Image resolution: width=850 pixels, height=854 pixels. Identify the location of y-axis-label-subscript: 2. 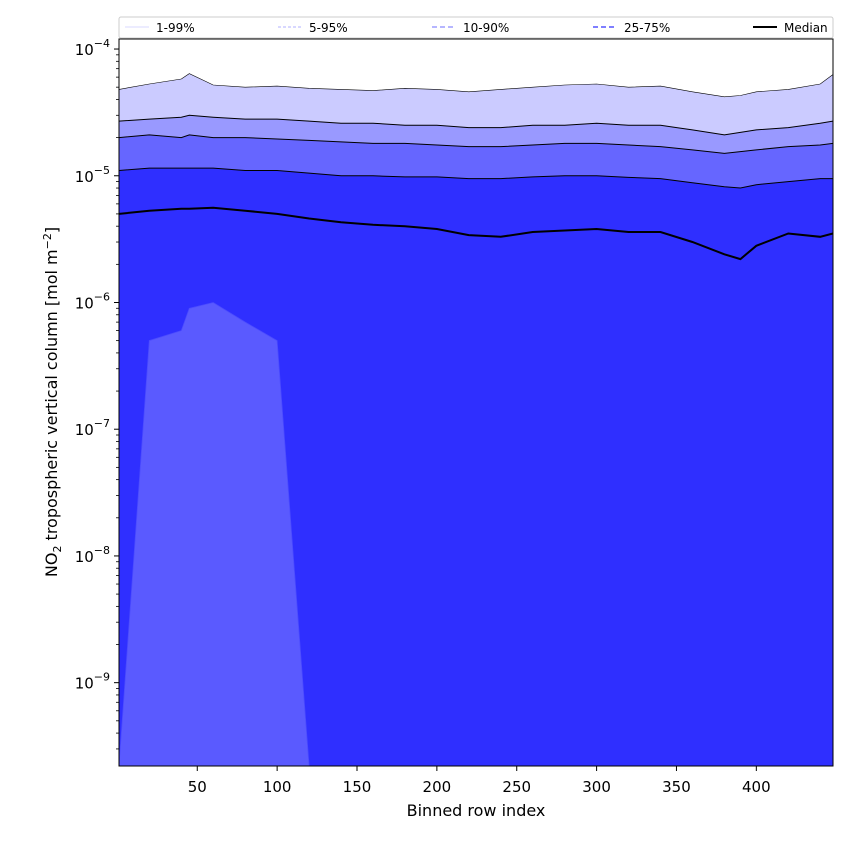
(57, 549).